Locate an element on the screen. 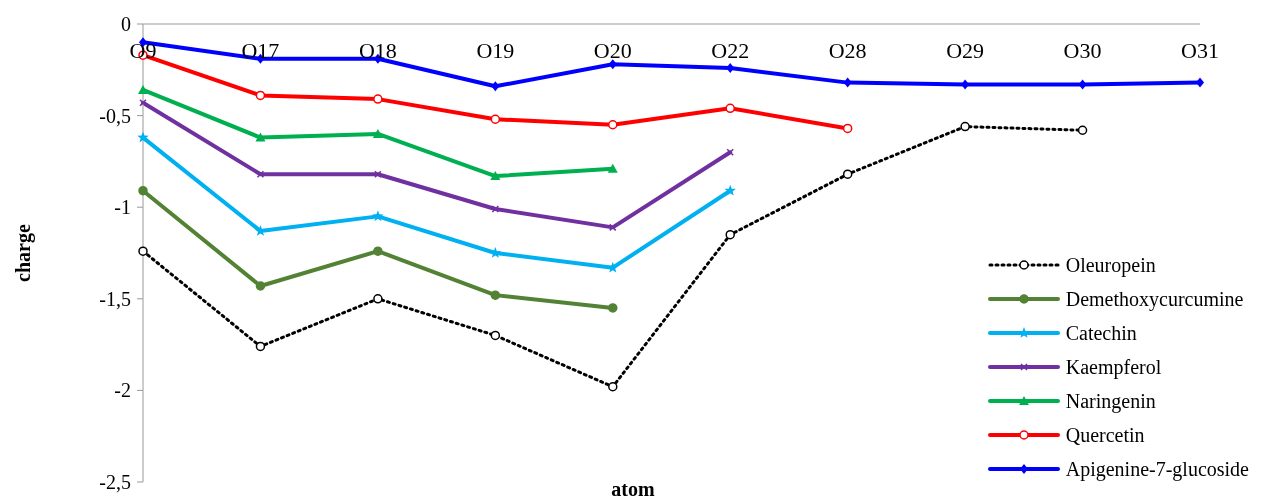 The width and height of the screenshot is (1267, 504). y-axis-title: charge is located at coordinates (24, 253).